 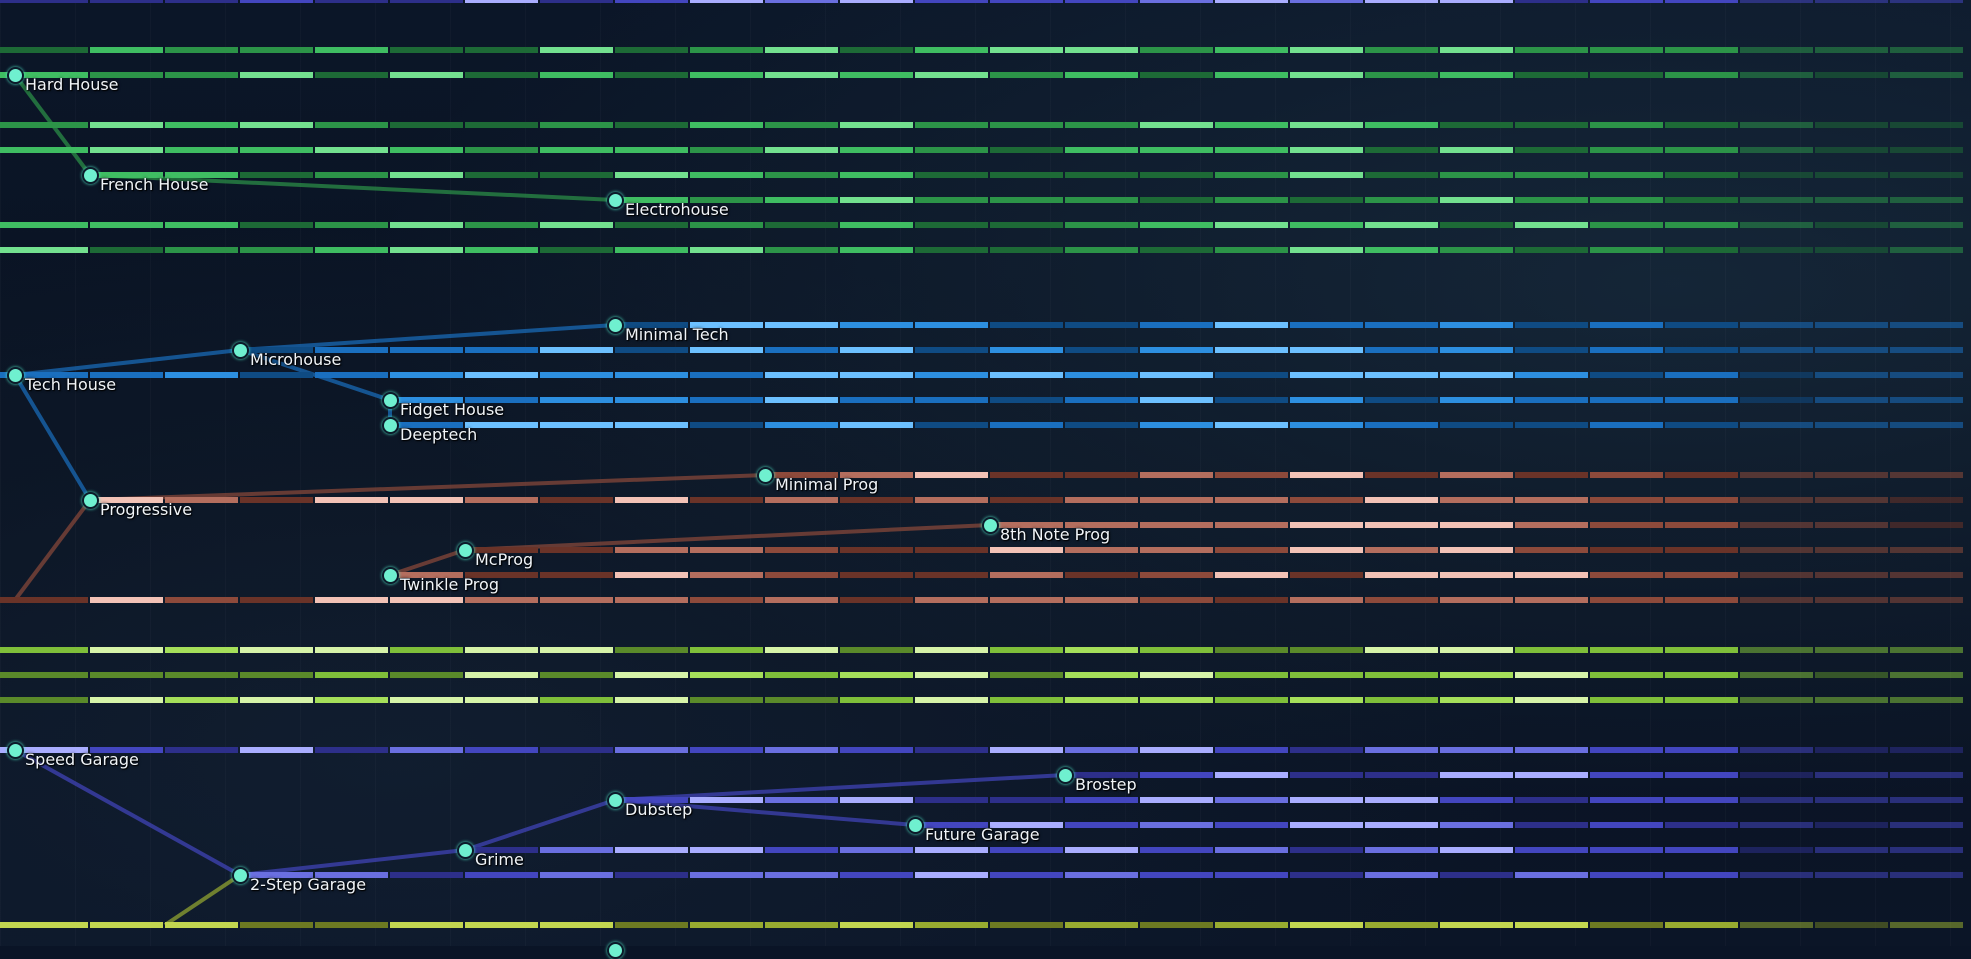 I want to click on genre-node-future-garage, so click(x=915, y=825).